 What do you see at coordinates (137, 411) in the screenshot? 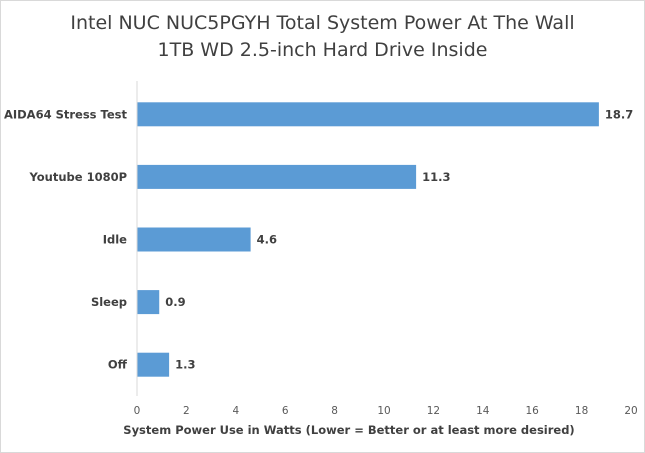
I see `x-tick-label-0: 0` at bounding box center [137, 411].